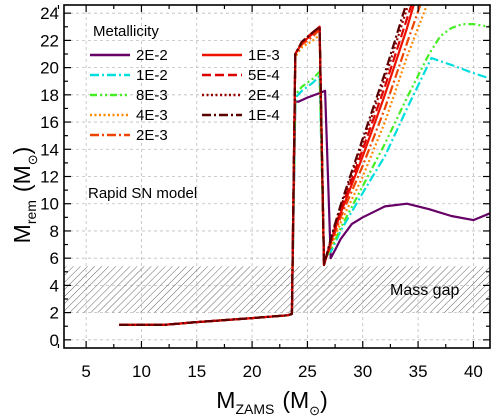 The height and width of the screenshot is (417, 491). Describe the element at coordinates (54, 258) in the screenshot. I see `y-tick-label: 6` at that location.